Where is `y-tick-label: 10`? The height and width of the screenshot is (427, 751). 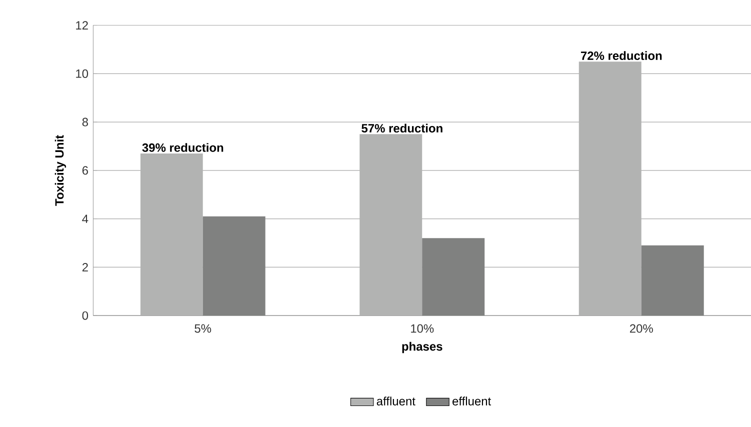
y-tick-label: 10 is located at coordinates (82, 73).